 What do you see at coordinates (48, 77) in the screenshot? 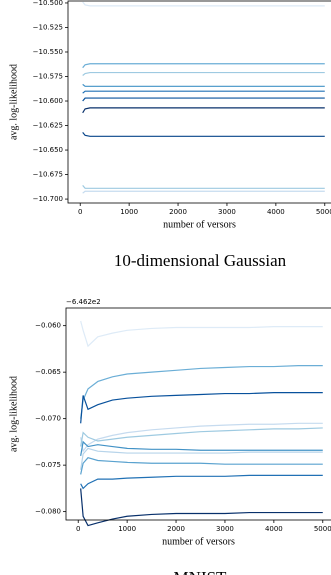
I see `y-tick-label: −10.575` at bounding box center [48, 77].